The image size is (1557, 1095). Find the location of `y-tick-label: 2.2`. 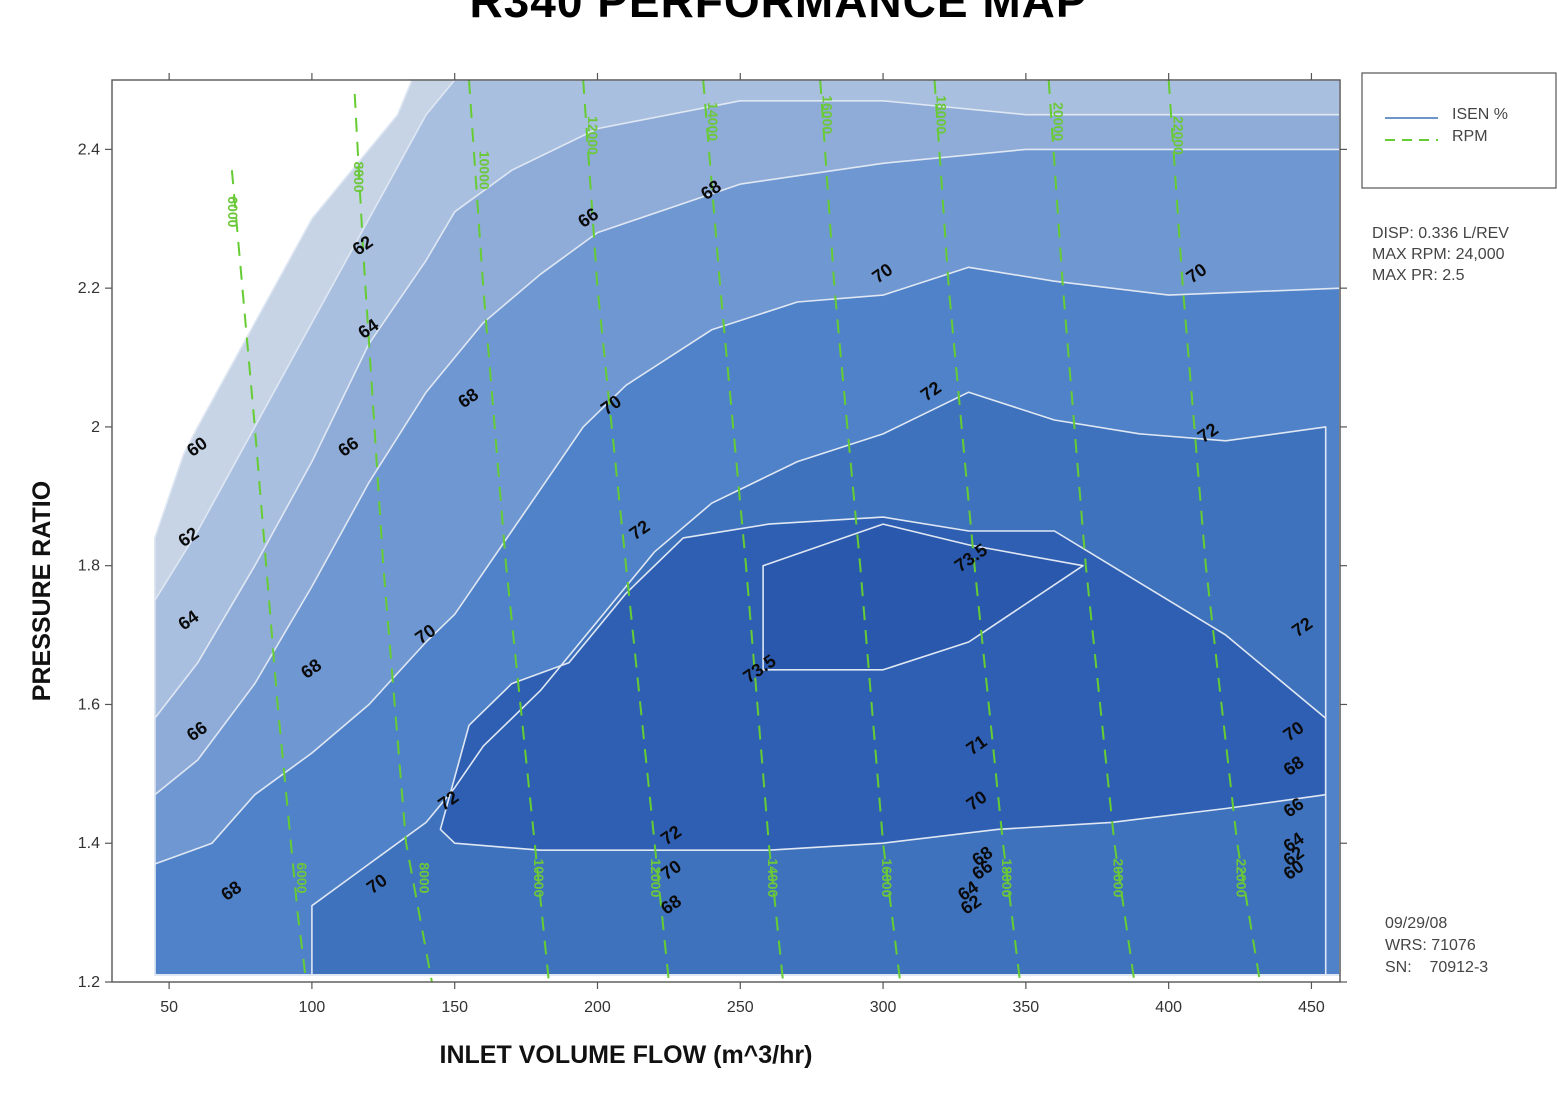

y-tick-label: 2.2 is located at coordinates (89, 288).